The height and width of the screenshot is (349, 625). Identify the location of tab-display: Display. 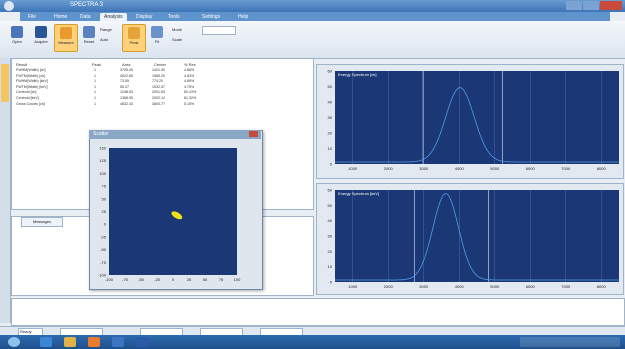
(144, 17).